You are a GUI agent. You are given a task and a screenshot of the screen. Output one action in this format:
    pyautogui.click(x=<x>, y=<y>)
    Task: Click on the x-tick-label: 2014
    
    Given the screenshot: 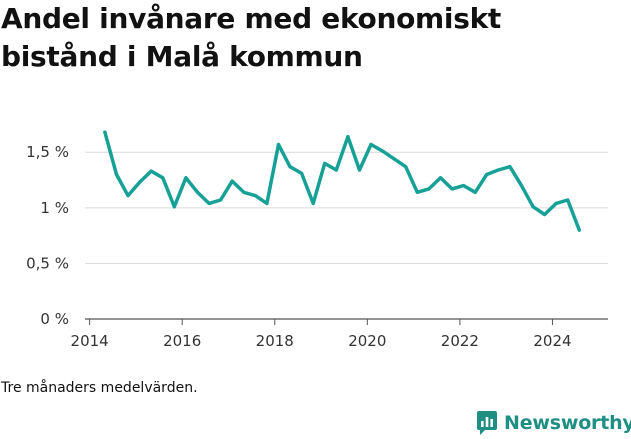 What is the action you would take?
    pyautogui.click(x=90, y=341)
    